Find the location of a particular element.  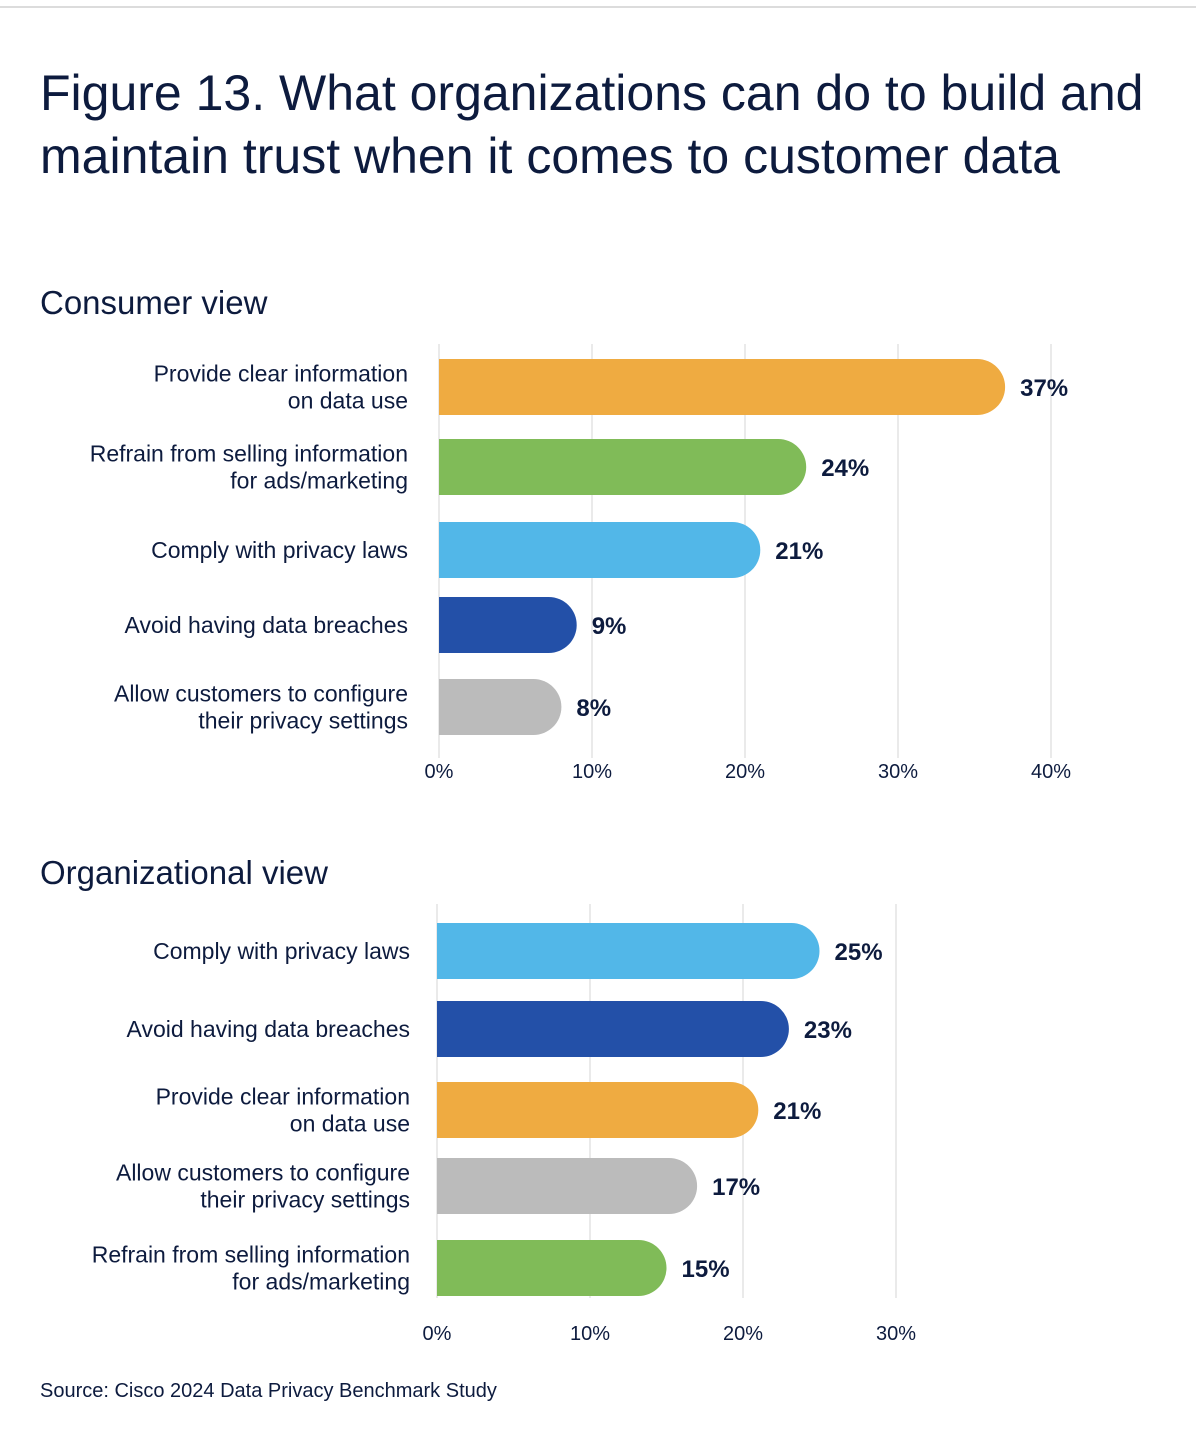

top-divider is located at coordinates (598, 7).